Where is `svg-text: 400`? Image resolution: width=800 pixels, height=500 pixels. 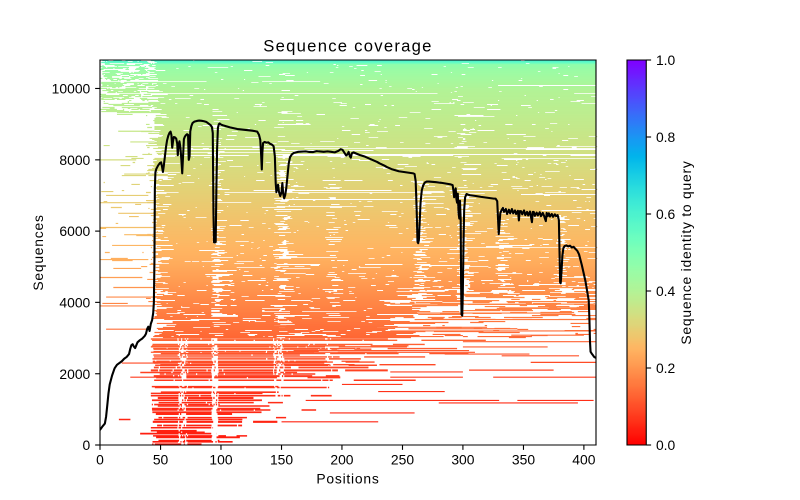
svg-text: 400 is located at coordinates (583, 460).